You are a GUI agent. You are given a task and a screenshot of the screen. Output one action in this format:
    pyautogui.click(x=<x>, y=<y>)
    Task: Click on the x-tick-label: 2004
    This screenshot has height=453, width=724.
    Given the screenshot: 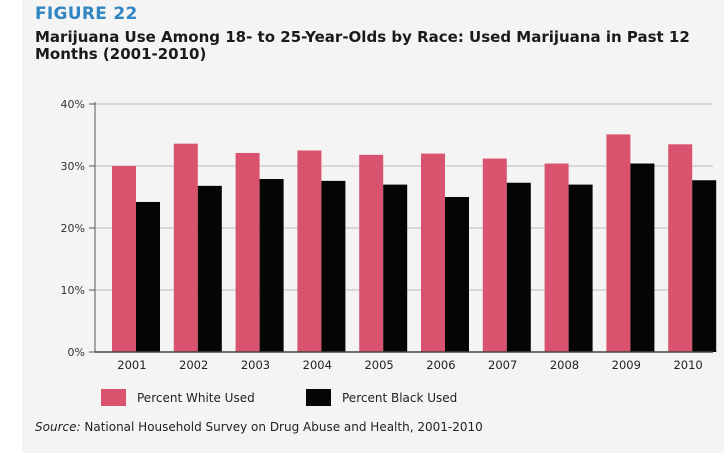 What is the action you would take?
    pyautogui.click(x=317, y=365)
    